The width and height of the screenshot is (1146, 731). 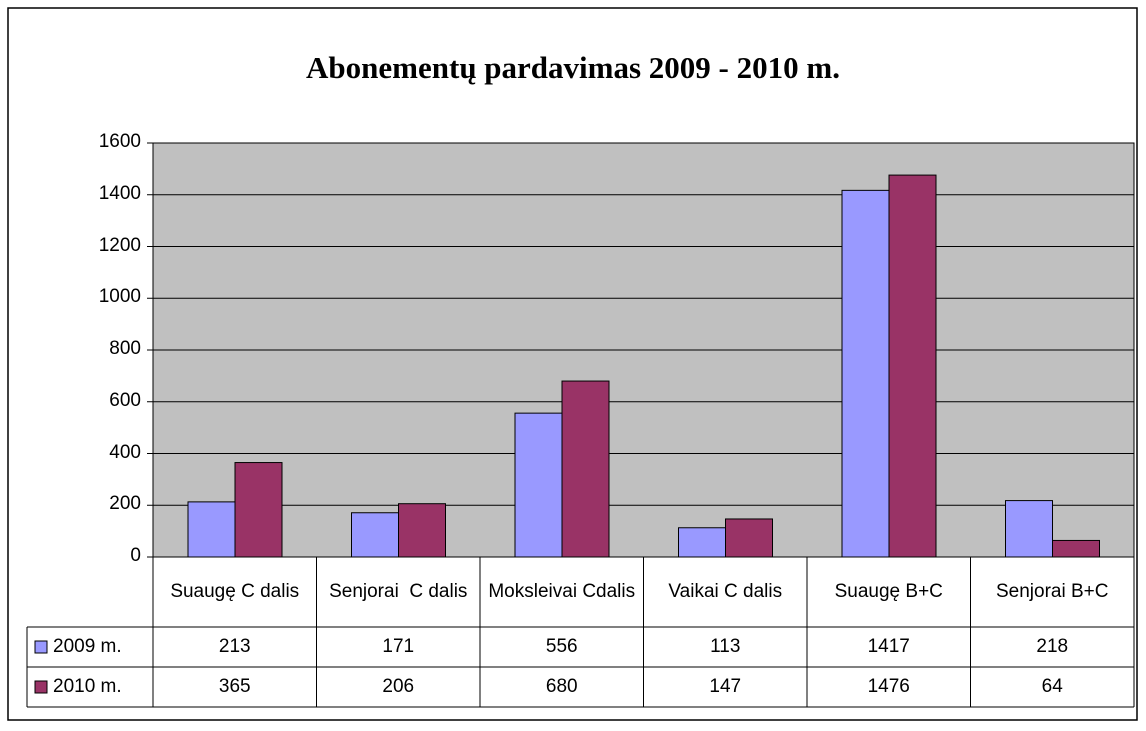 What do you see at coordinates (725, 646) in the screenshot?
I see `table-value: 113` at bounding box center [725, 646].